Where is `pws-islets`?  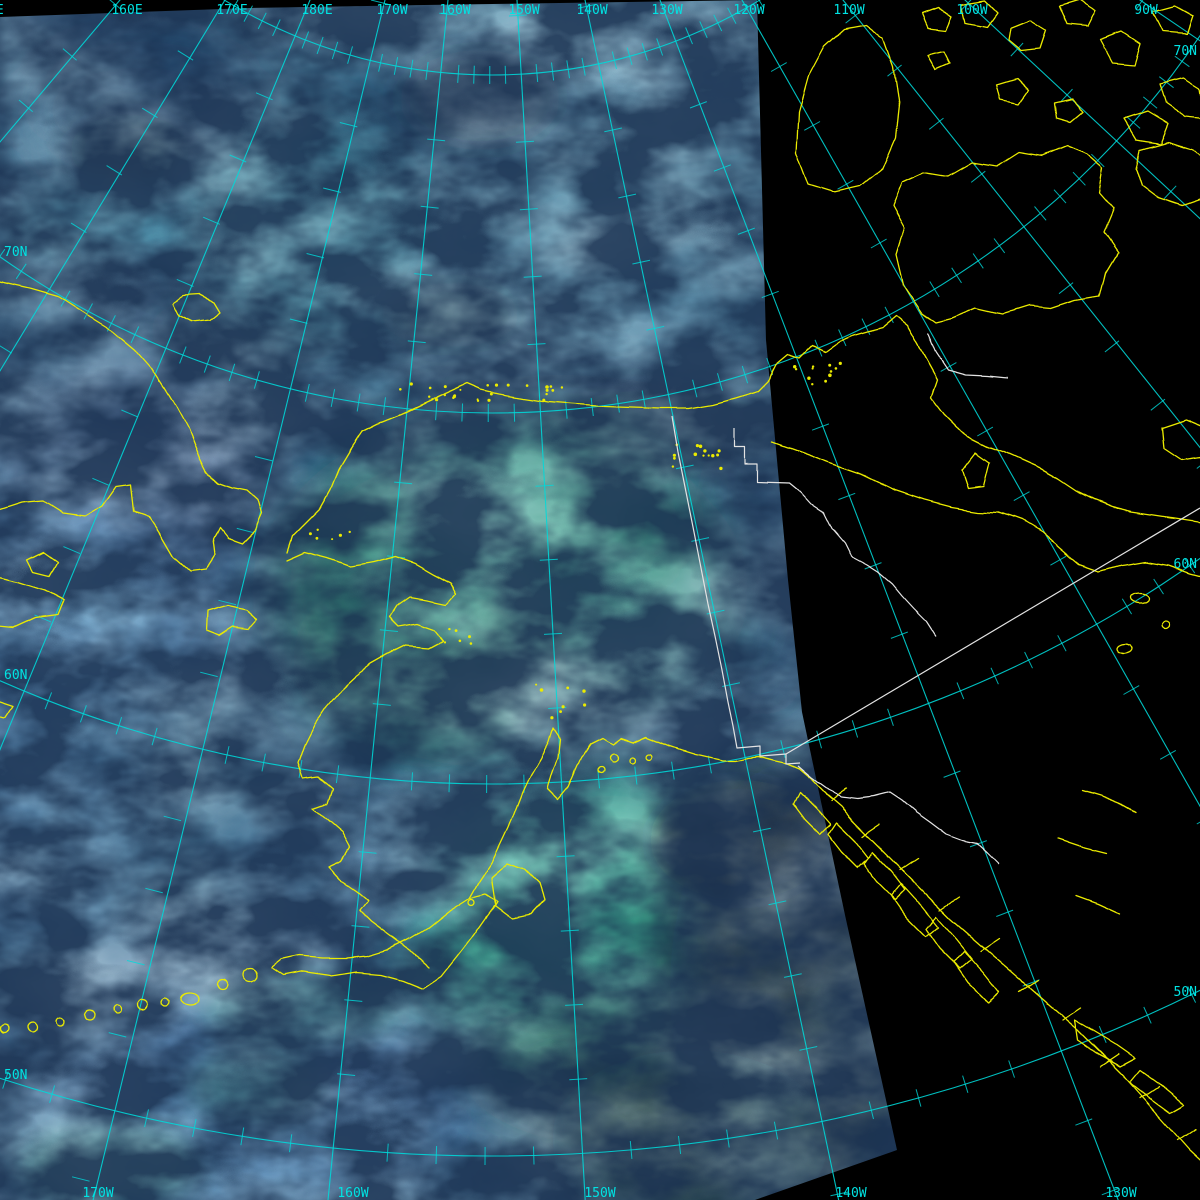
pws-islets is located at coordinates (625, 763).